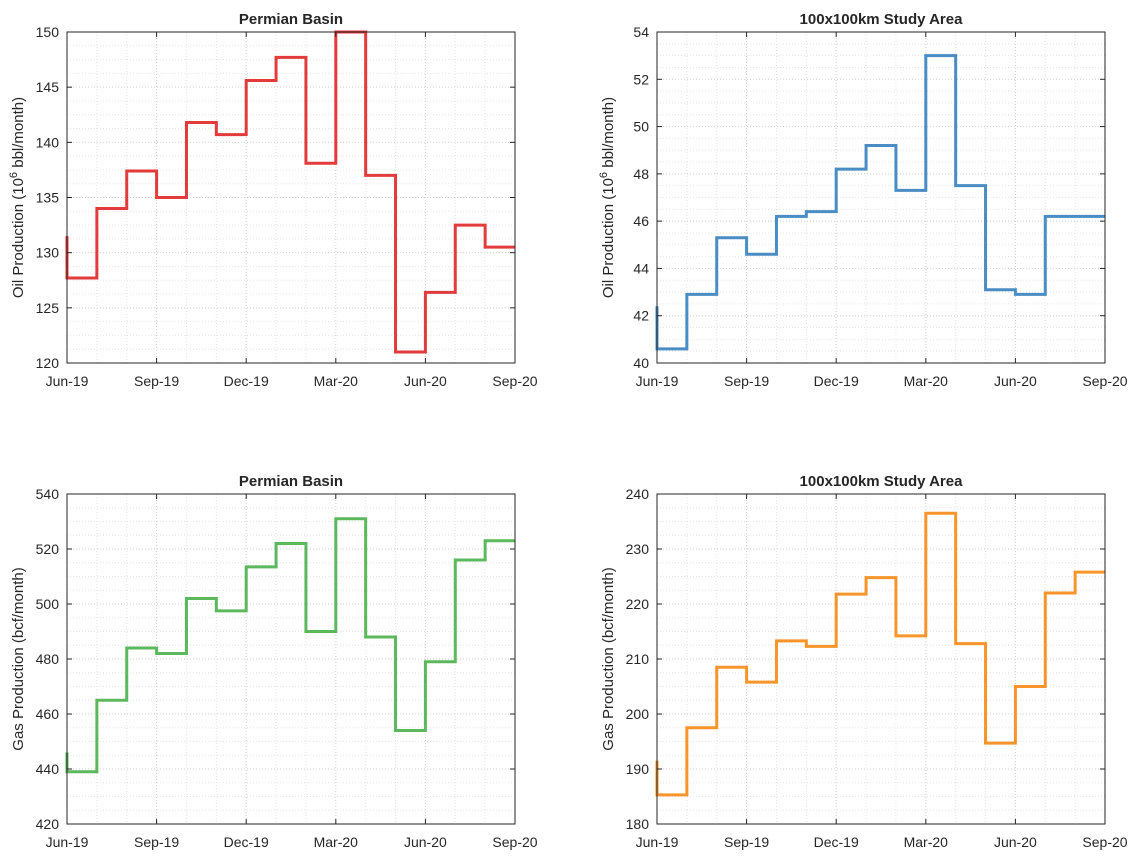 The height and width of the screenshot is (856, 1139). What do you see at coordinates (48, 142) in the screenshot?
I see `y-tick-label: 140` at bounding box center [48, 142].